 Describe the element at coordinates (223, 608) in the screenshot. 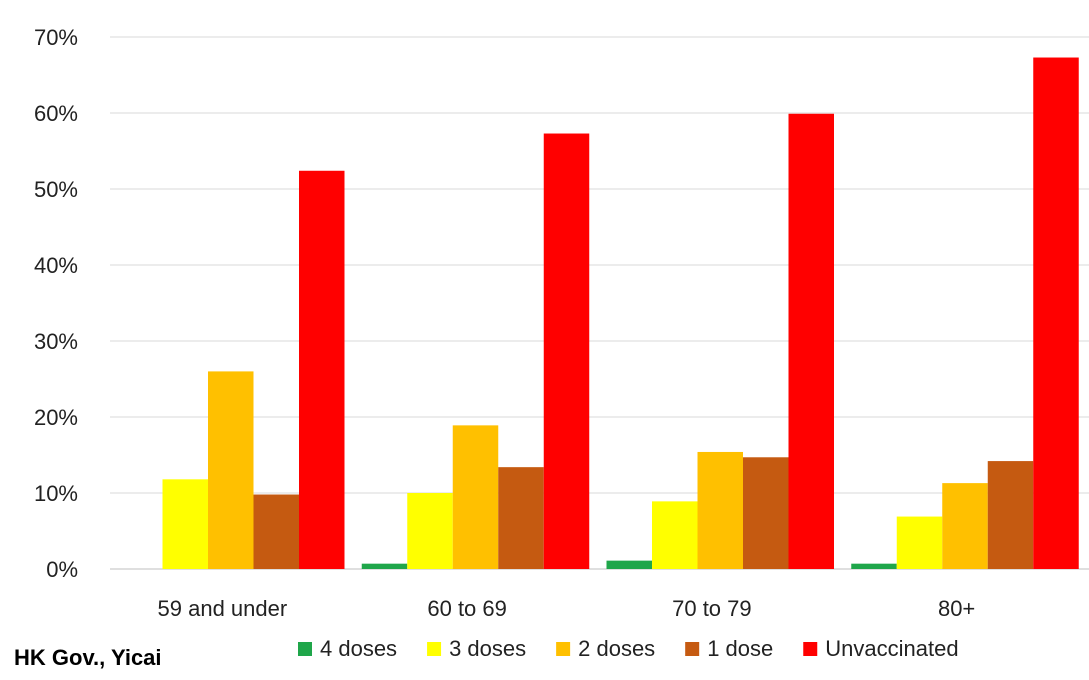

I see `x-tick-label: 59 and under` at that location.